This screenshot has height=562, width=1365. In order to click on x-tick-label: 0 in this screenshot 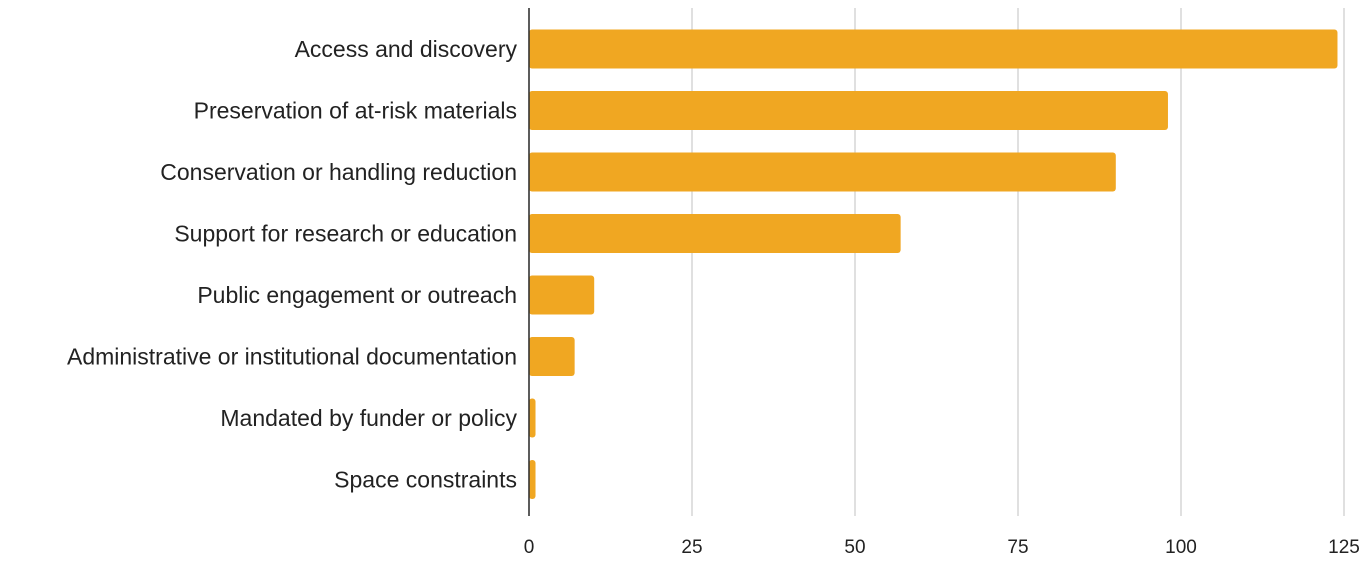, I will do `click(529, 547)`.